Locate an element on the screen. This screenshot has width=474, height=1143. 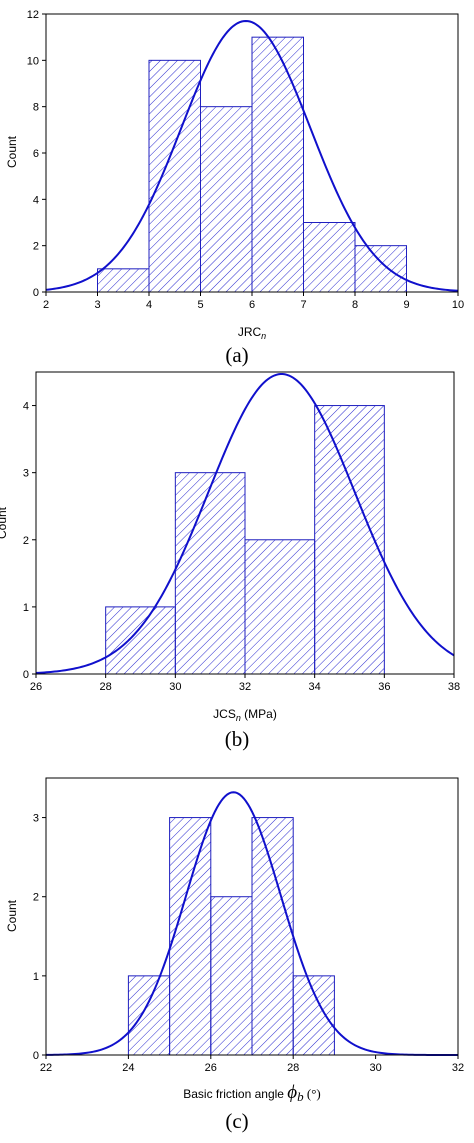
x-tick-label-b: 38 is located at coordinates (454, 687).